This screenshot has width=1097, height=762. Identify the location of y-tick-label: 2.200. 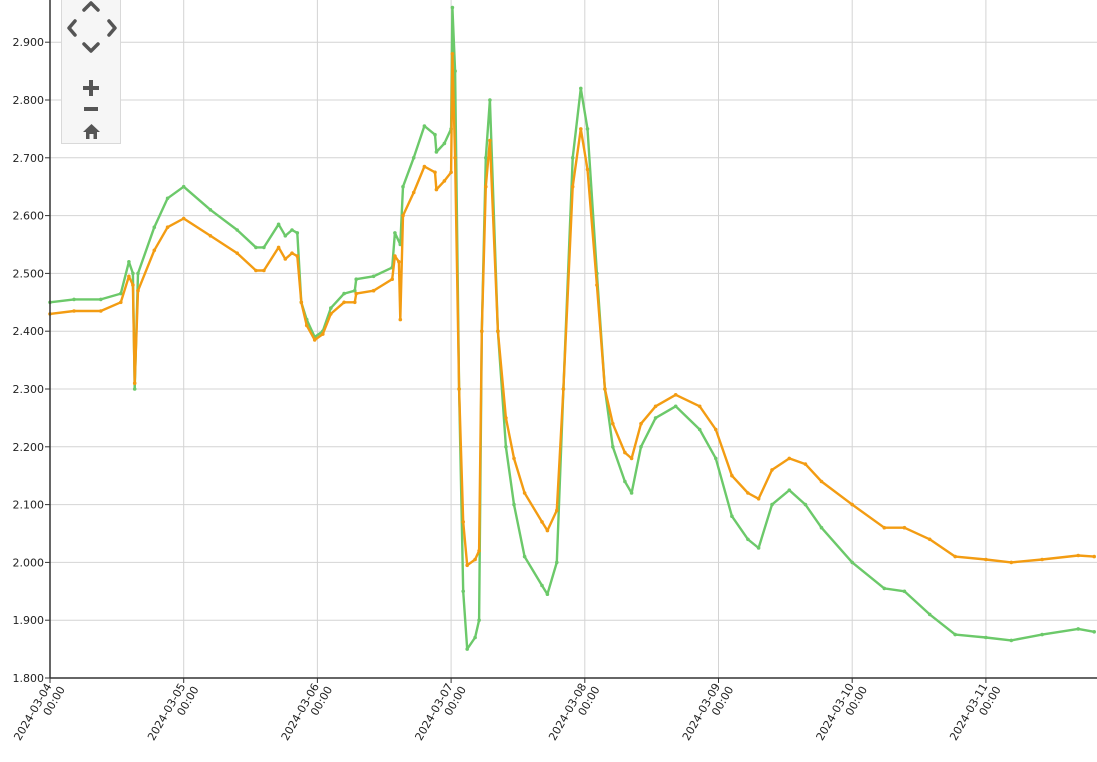
(29, 447).